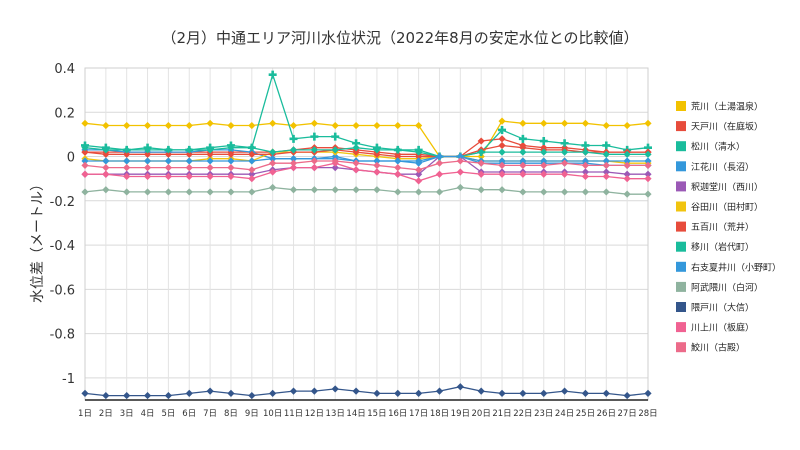  What do you see at coordinates (606, 414) in the screenshot?
I see `x-tick-label: 26日` at bounding box center [606, 414].